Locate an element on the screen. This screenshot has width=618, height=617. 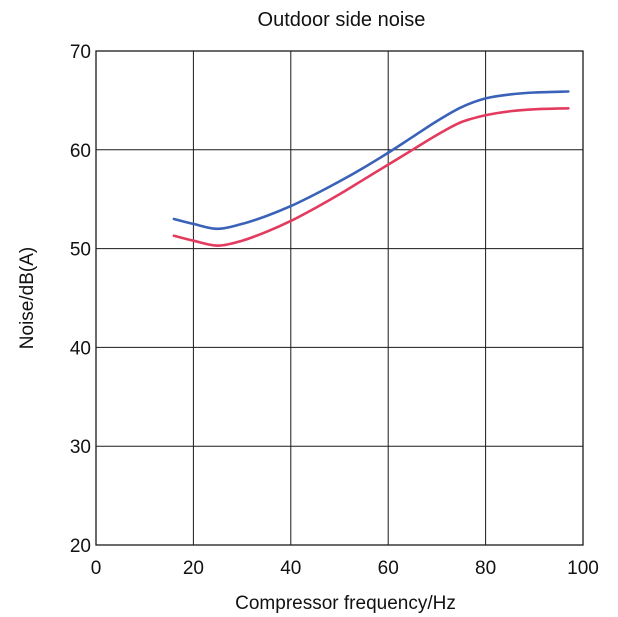
x-tick-label: 40 is located at coordinates (290, 568).